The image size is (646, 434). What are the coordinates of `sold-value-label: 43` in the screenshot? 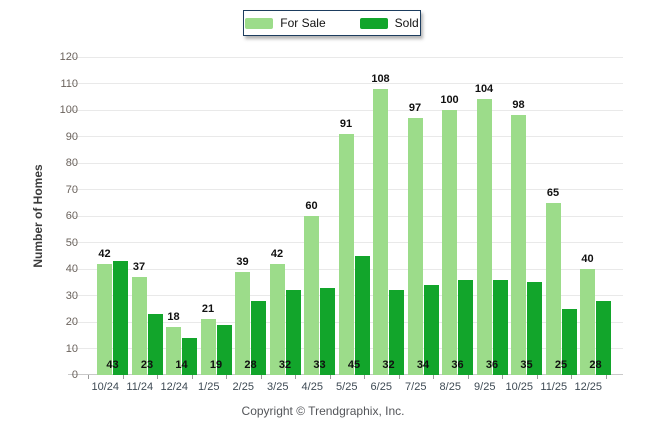 It's located at (112, 365).